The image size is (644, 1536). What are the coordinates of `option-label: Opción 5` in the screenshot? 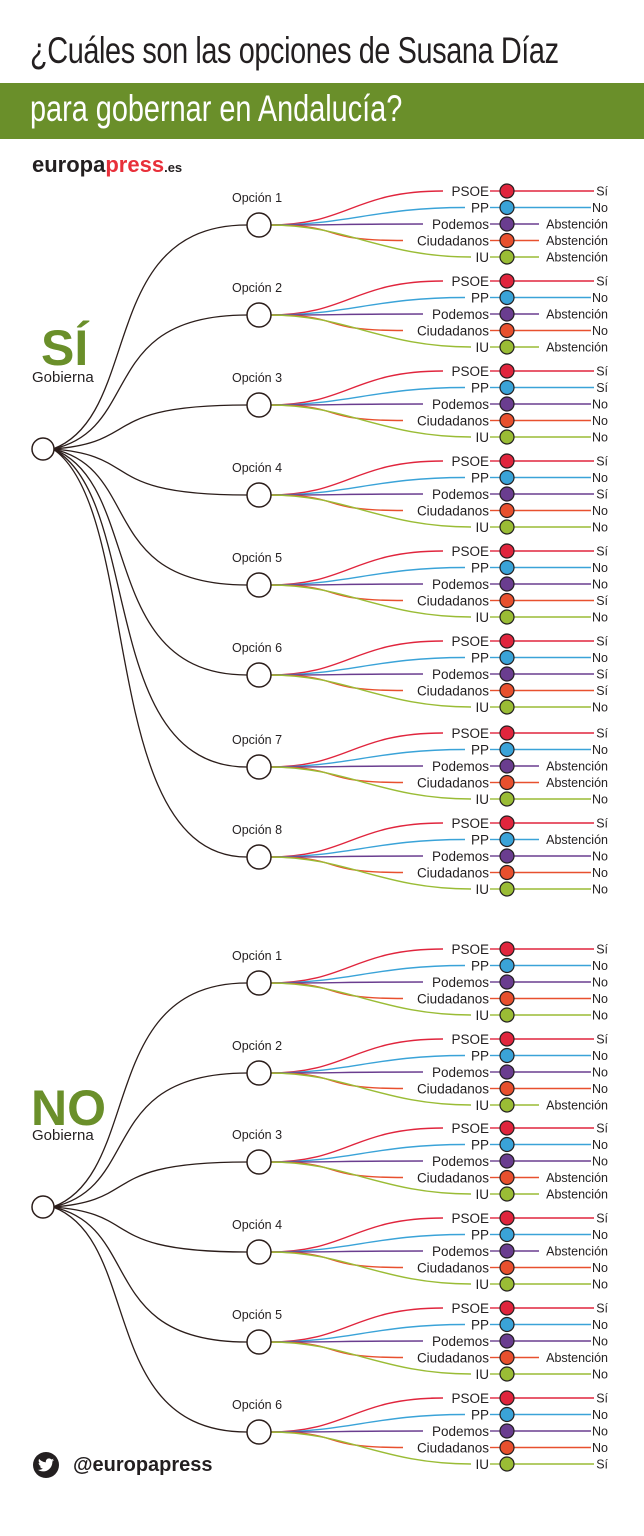 It's located at (257, 1315).